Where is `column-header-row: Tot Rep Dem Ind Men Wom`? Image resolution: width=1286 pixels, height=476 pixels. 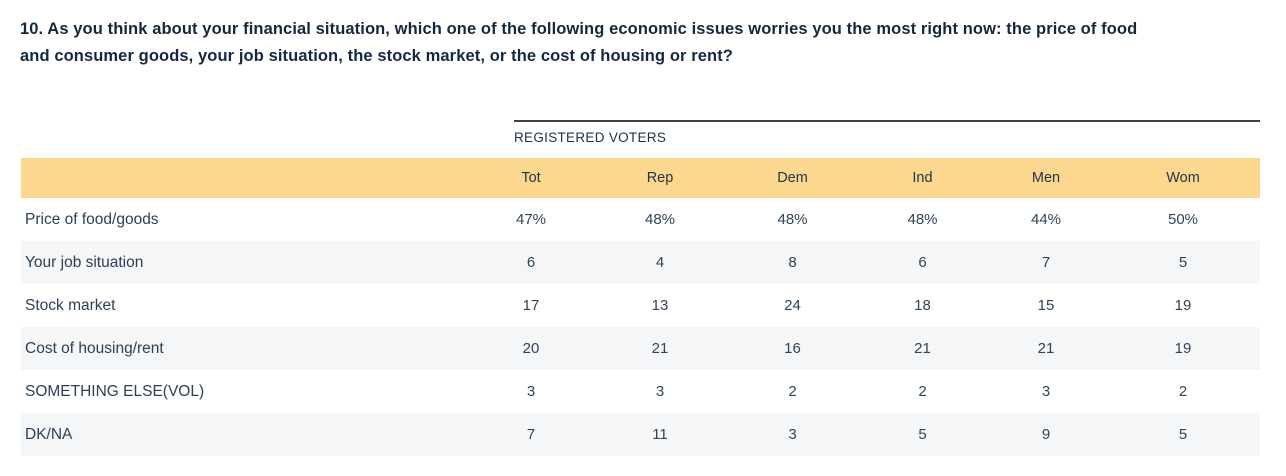 column-header-row: Tot Rep Dem Ind Men Wom is located at coordinates (640, 178).